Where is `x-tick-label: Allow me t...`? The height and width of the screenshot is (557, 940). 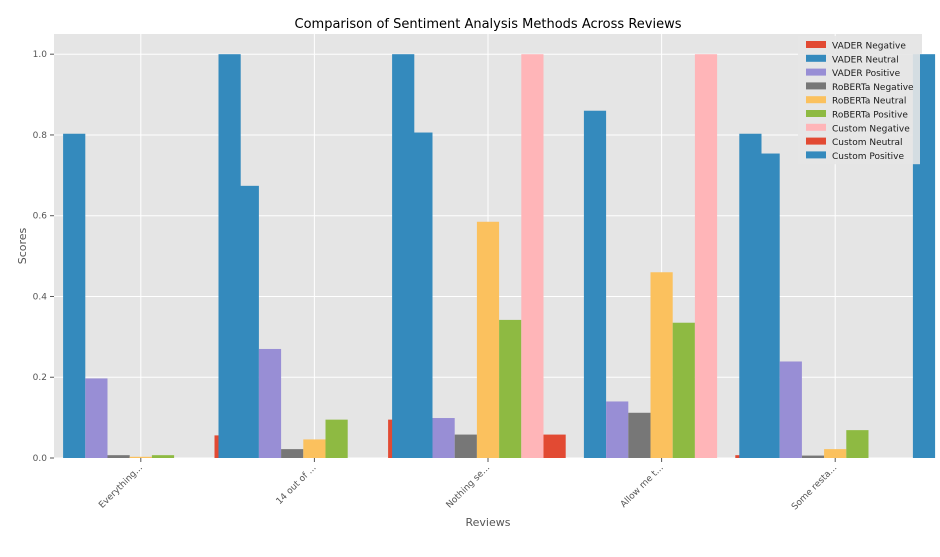 x-tick-label: Allow me t... is located at coordinates (642, 486).